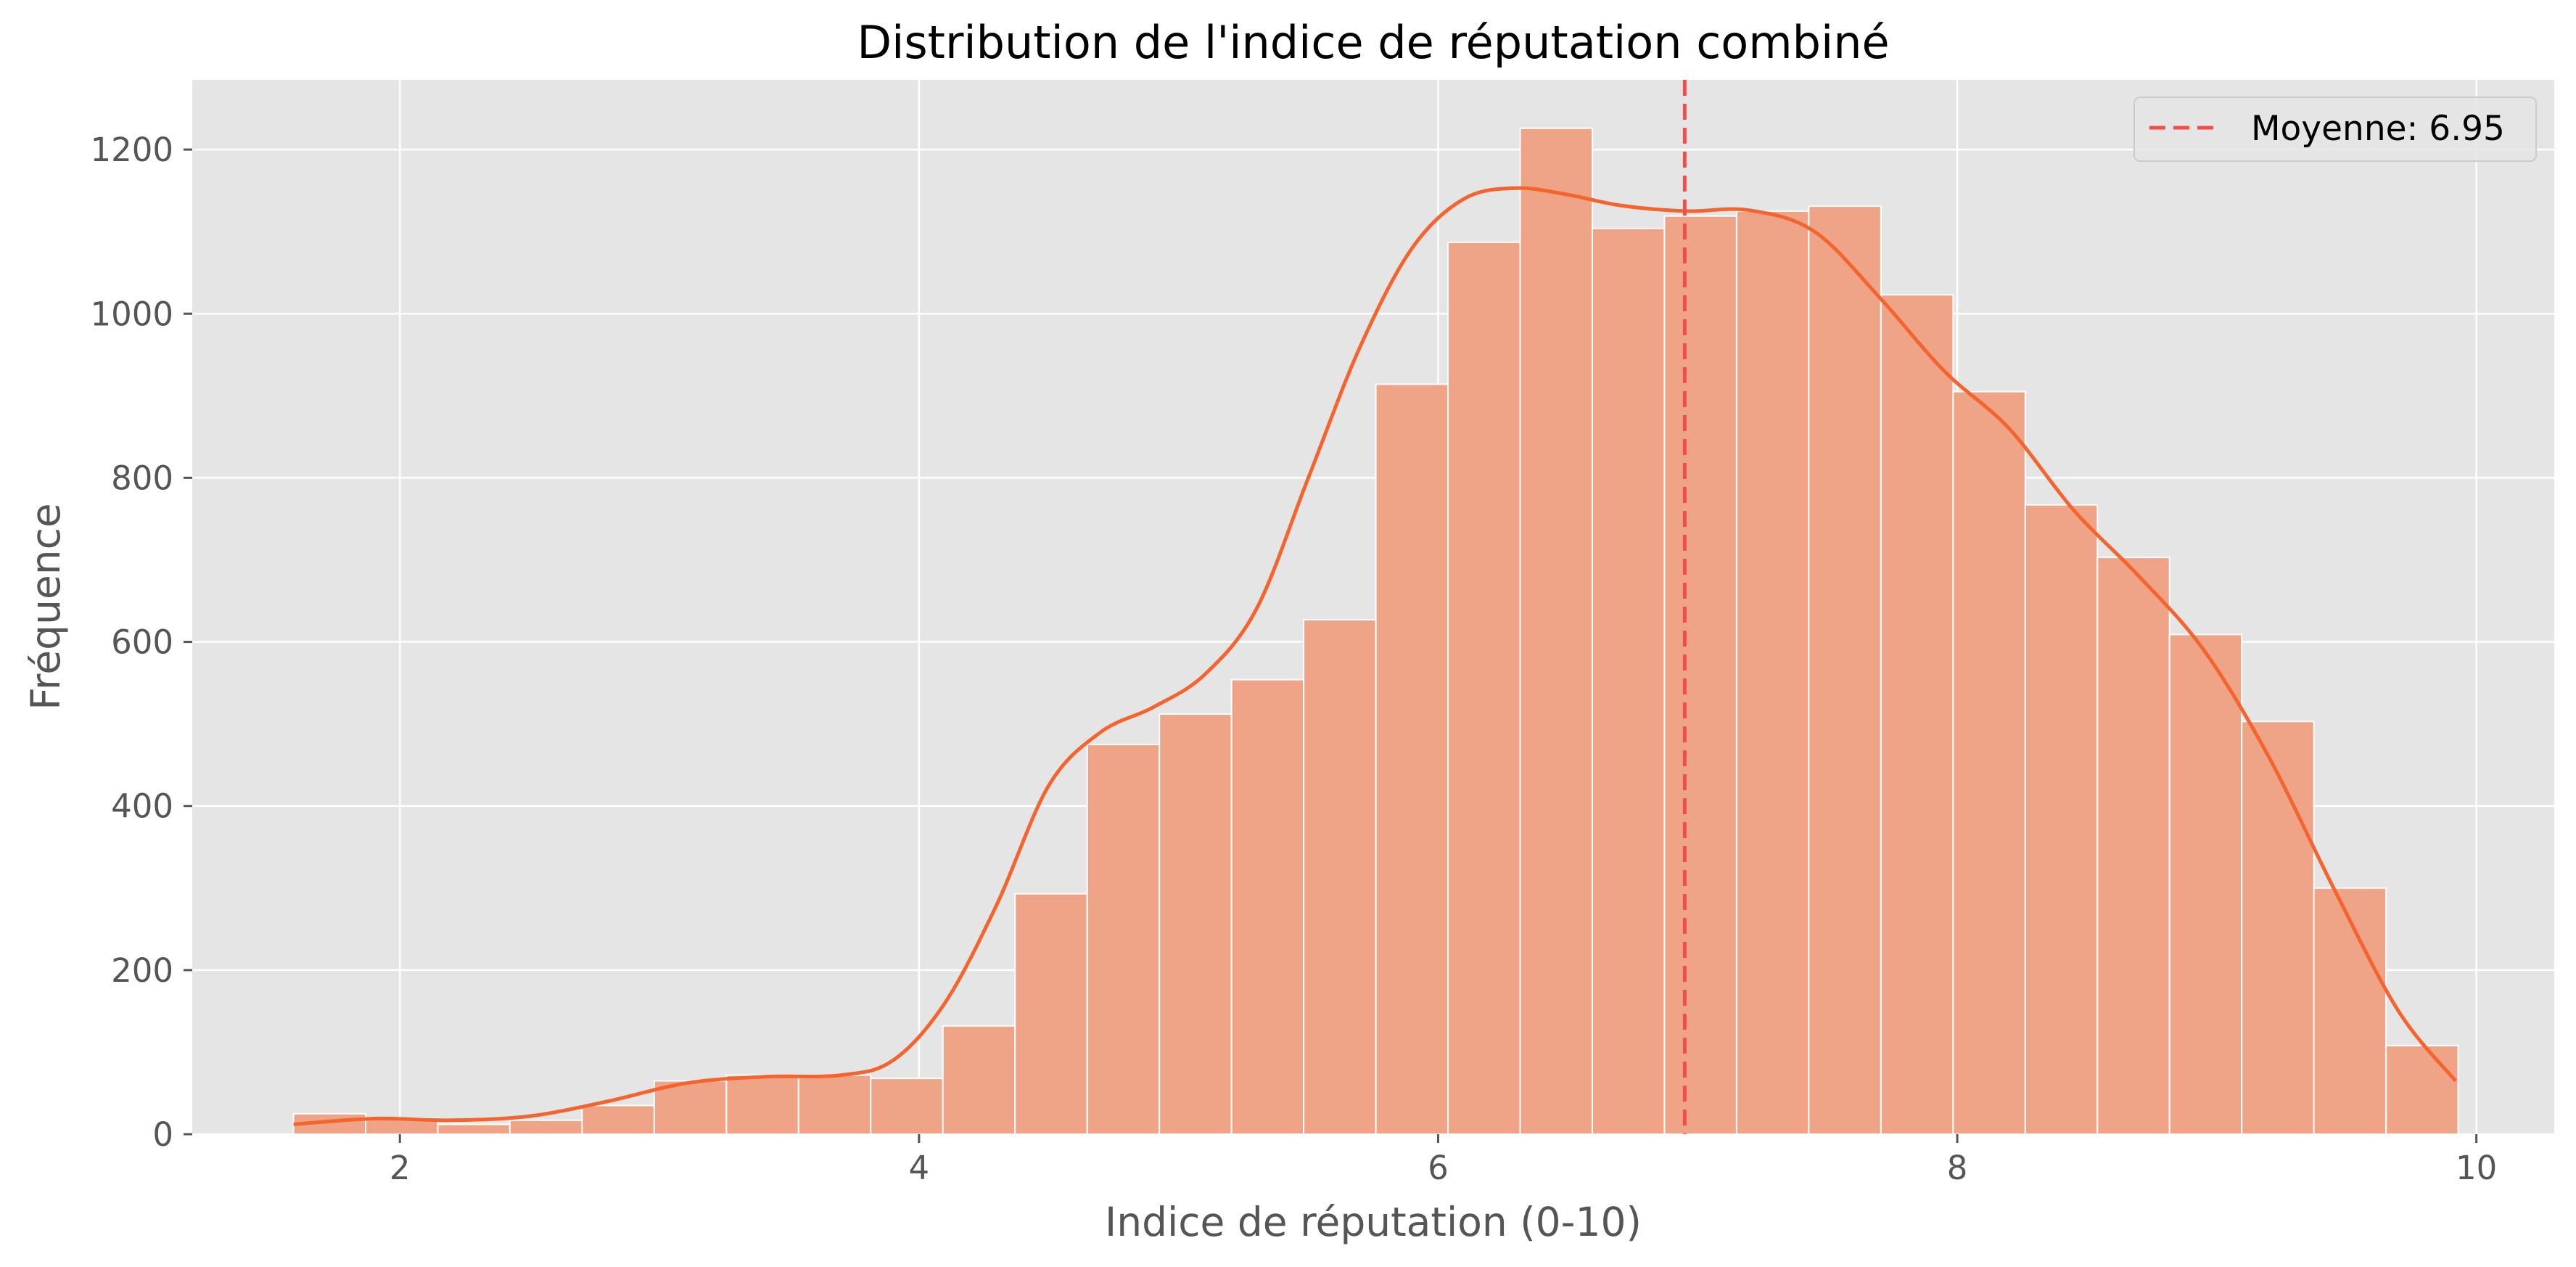 This screenshot has height=1267, width=2576. I want to click on y-tick-label: 800, so click(142, 478).